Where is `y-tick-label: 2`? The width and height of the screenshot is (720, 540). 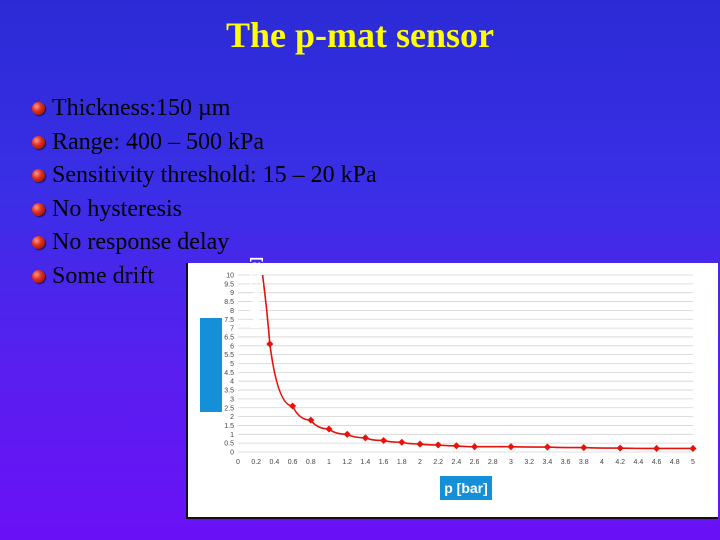 y-tick-label: 2 is located at coordinates (232, 417).